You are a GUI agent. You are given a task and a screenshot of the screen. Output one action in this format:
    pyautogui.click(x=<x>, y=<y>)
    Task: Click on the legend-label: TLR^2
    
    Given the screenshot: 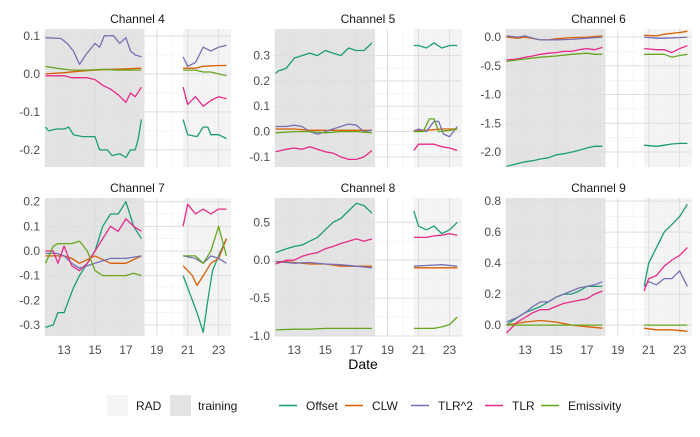 What is the action you would take?
    pyautogui.click(x=455, y=406)
    